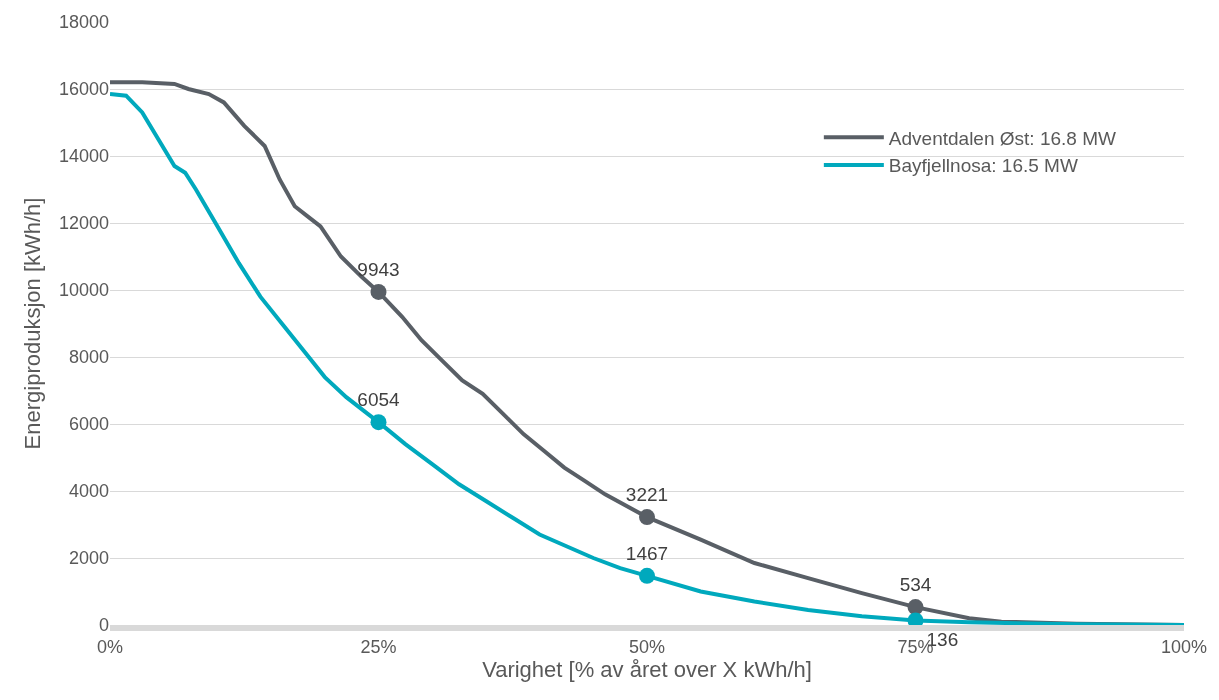 This screenshot has width=1219, height=700. I want to click on data-label: 3221, so click(647, 495).